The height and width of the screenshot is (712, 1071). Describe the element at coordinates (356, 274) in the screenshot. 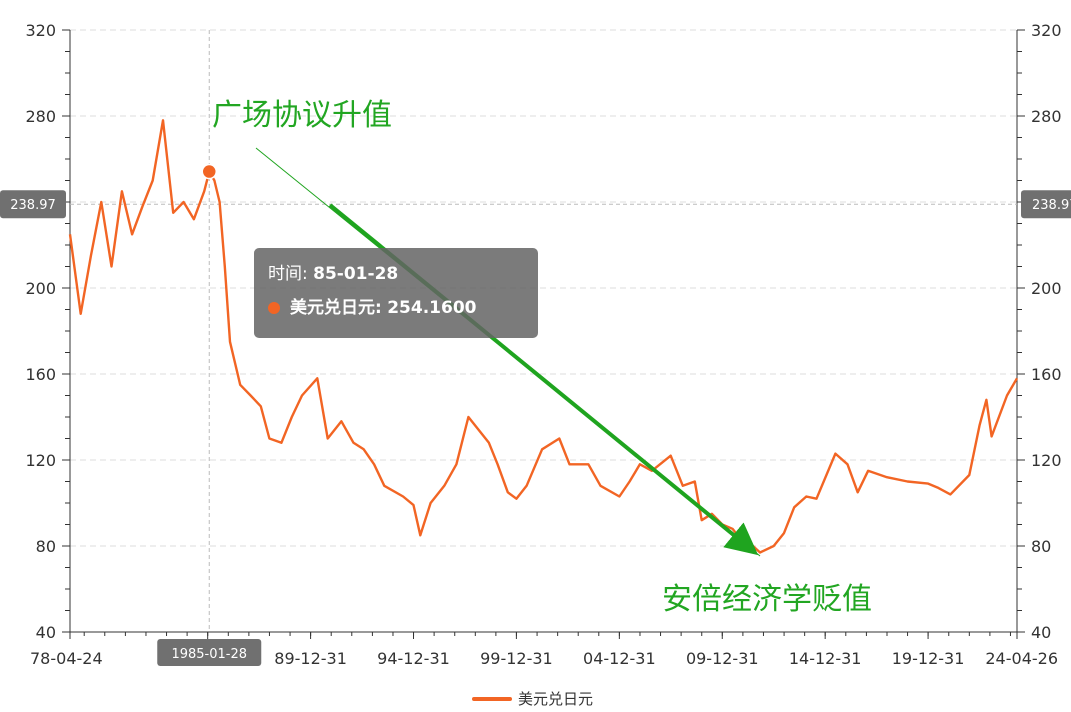

I see `tooltip-time-value: 85-01-28` at that location.